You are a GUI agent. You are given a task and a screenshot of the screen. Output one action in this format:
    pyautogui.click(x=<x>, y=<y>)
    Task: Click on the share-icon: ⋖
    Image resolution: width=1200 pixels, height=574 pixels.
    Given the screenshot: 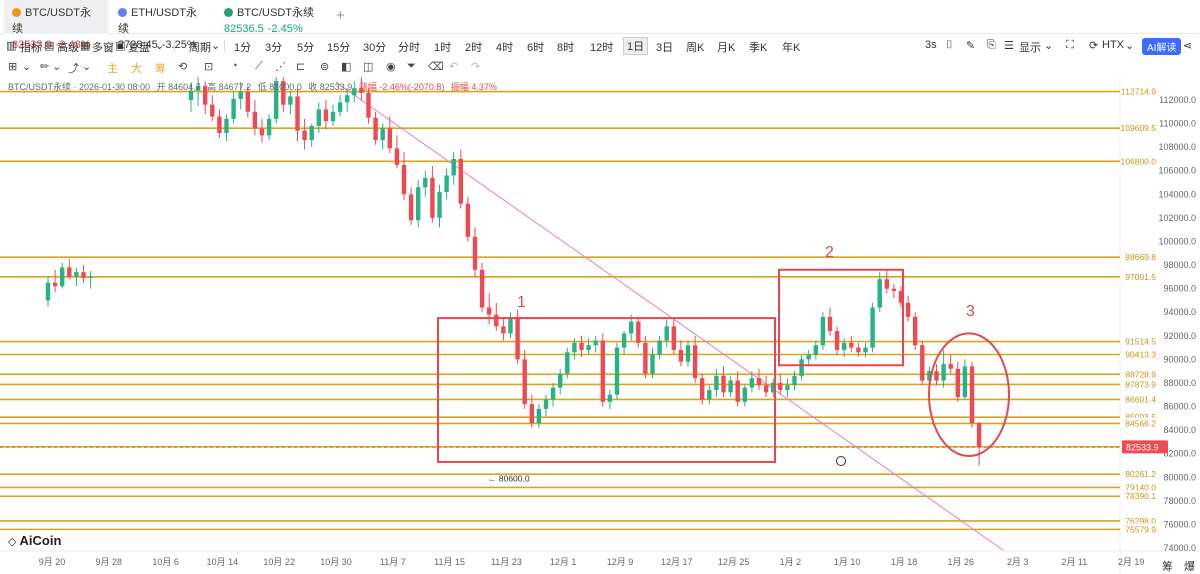 What is the action you would take?
    pyautogui.click(x=1188, y=46)
    